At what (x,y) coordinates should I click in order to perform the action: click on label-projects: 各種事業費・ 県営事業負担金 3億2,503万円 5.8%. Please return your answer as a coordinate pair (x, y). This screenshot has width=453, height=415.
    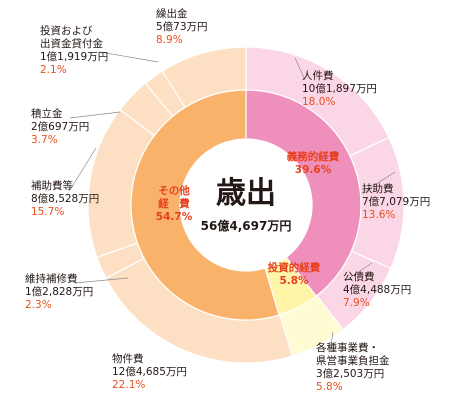
    Looking at the image, I should click on (353, 368).